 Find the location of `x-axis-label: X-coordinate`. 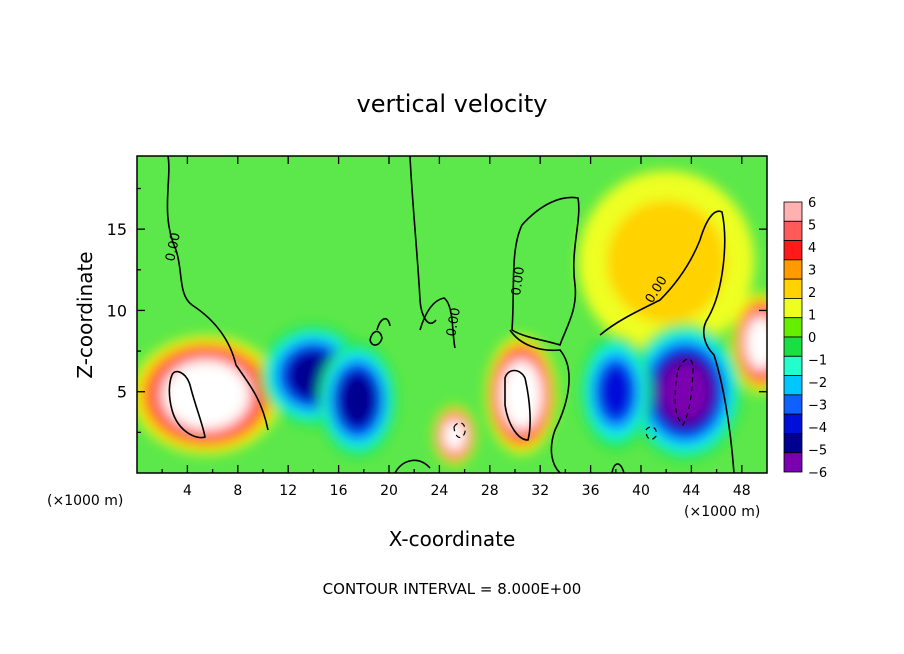

x-axis-label: X-coordinate is located at coordinates (452, 539).